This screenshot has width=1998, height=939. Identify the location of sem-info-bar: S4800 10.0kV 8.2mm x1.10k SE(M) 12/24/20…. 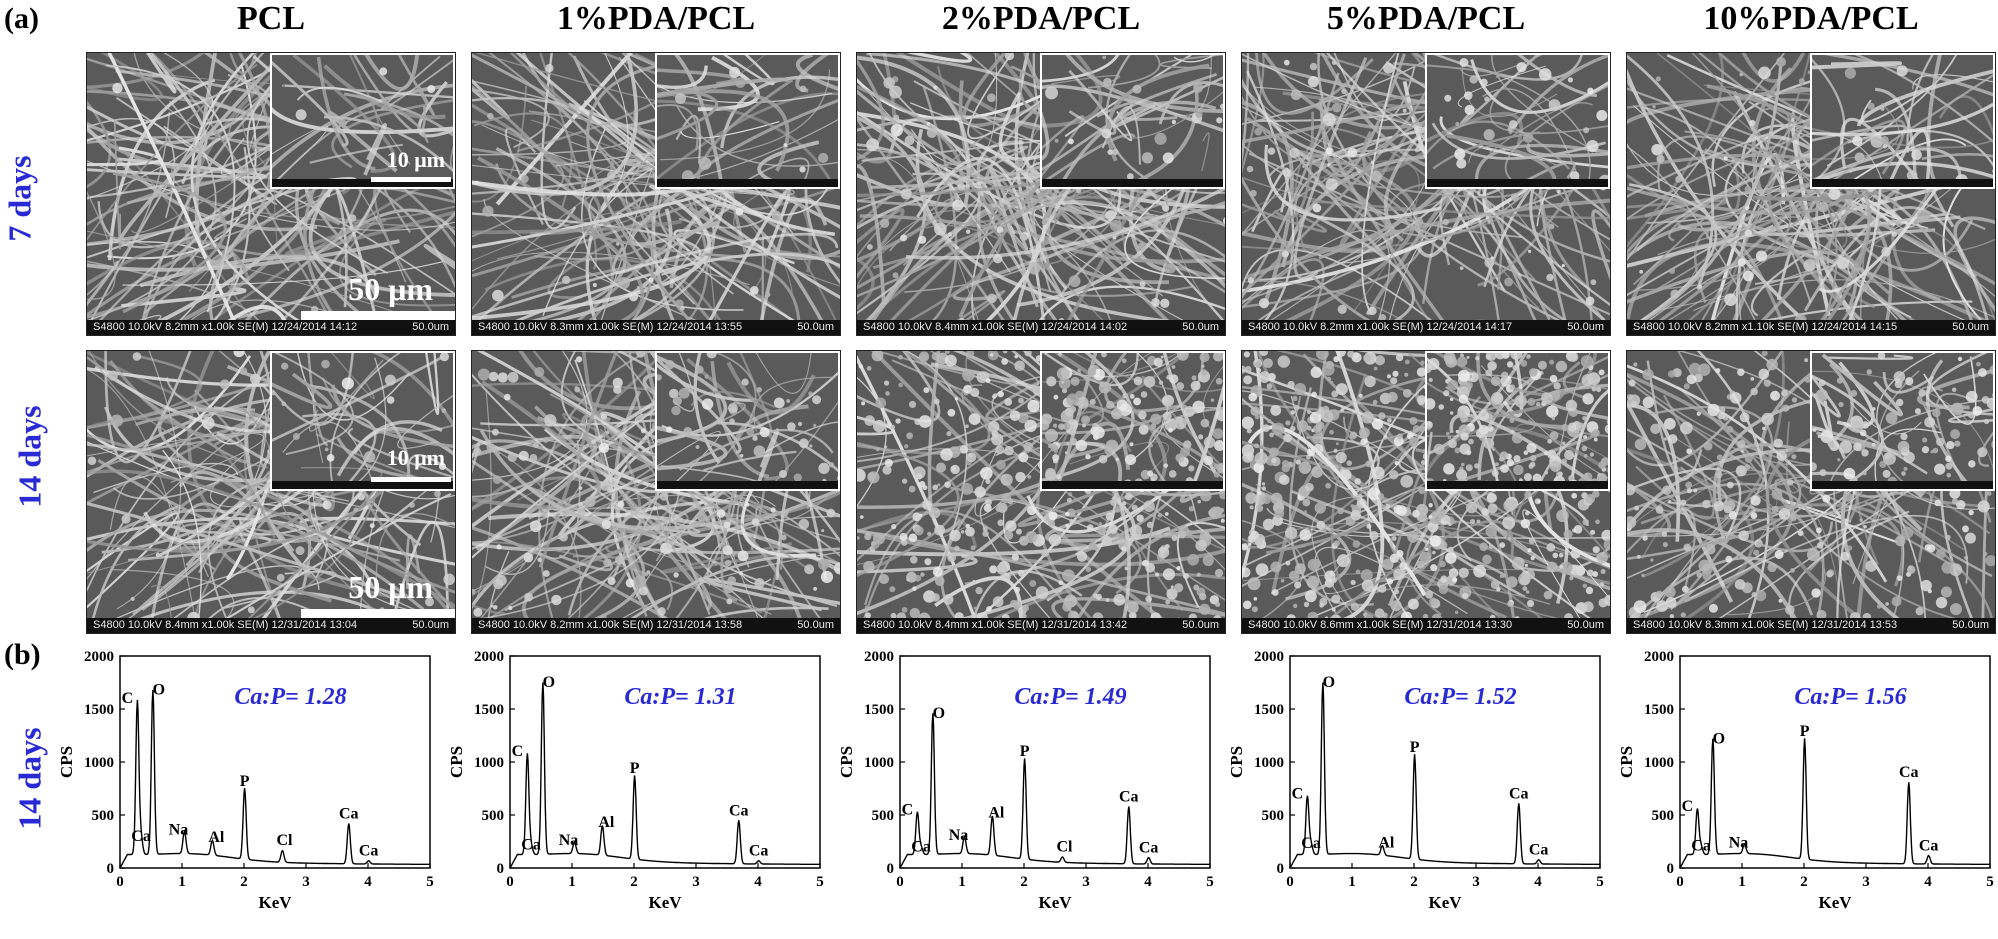
(1811, 327).